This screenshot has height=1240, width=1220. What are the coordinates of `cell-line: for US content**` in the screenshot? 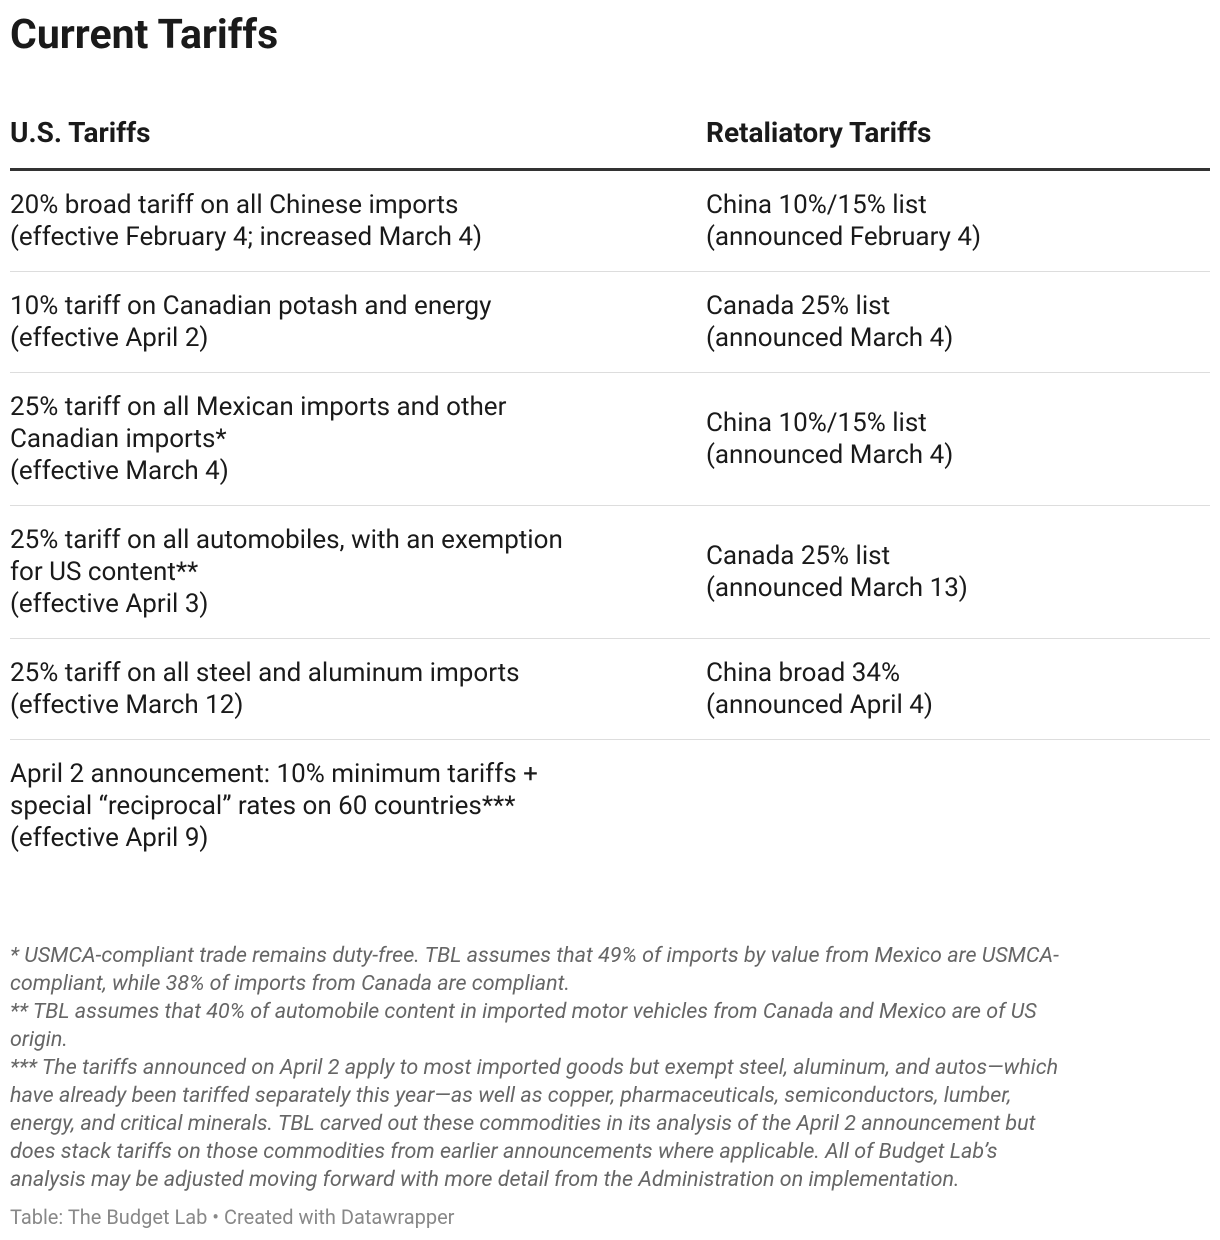 It's located at (104, 572).